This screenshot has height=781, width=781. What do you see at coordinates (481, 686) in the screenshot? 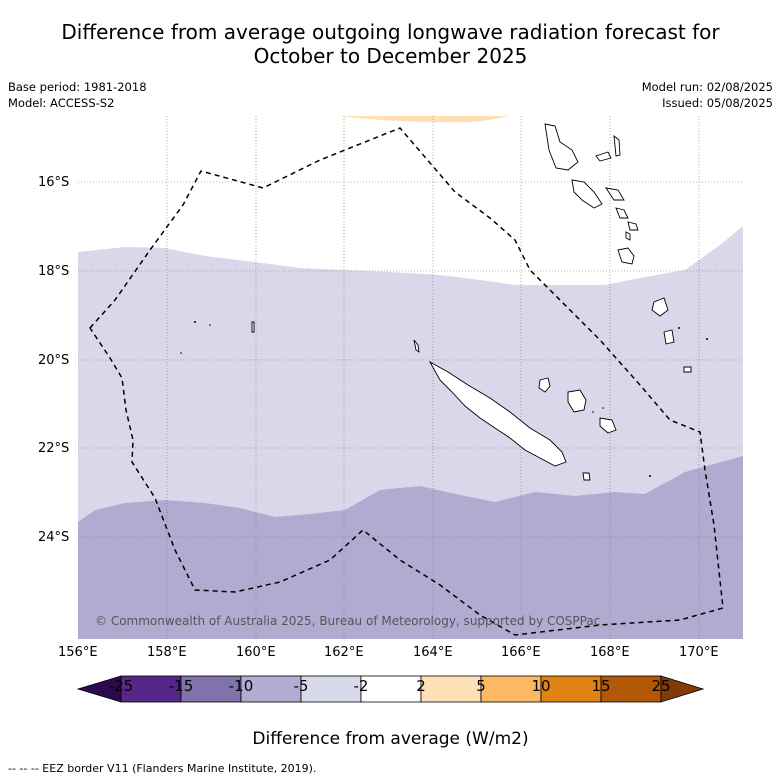
I see `colorbar-label-5: 5` at bounding box center [481, 686].